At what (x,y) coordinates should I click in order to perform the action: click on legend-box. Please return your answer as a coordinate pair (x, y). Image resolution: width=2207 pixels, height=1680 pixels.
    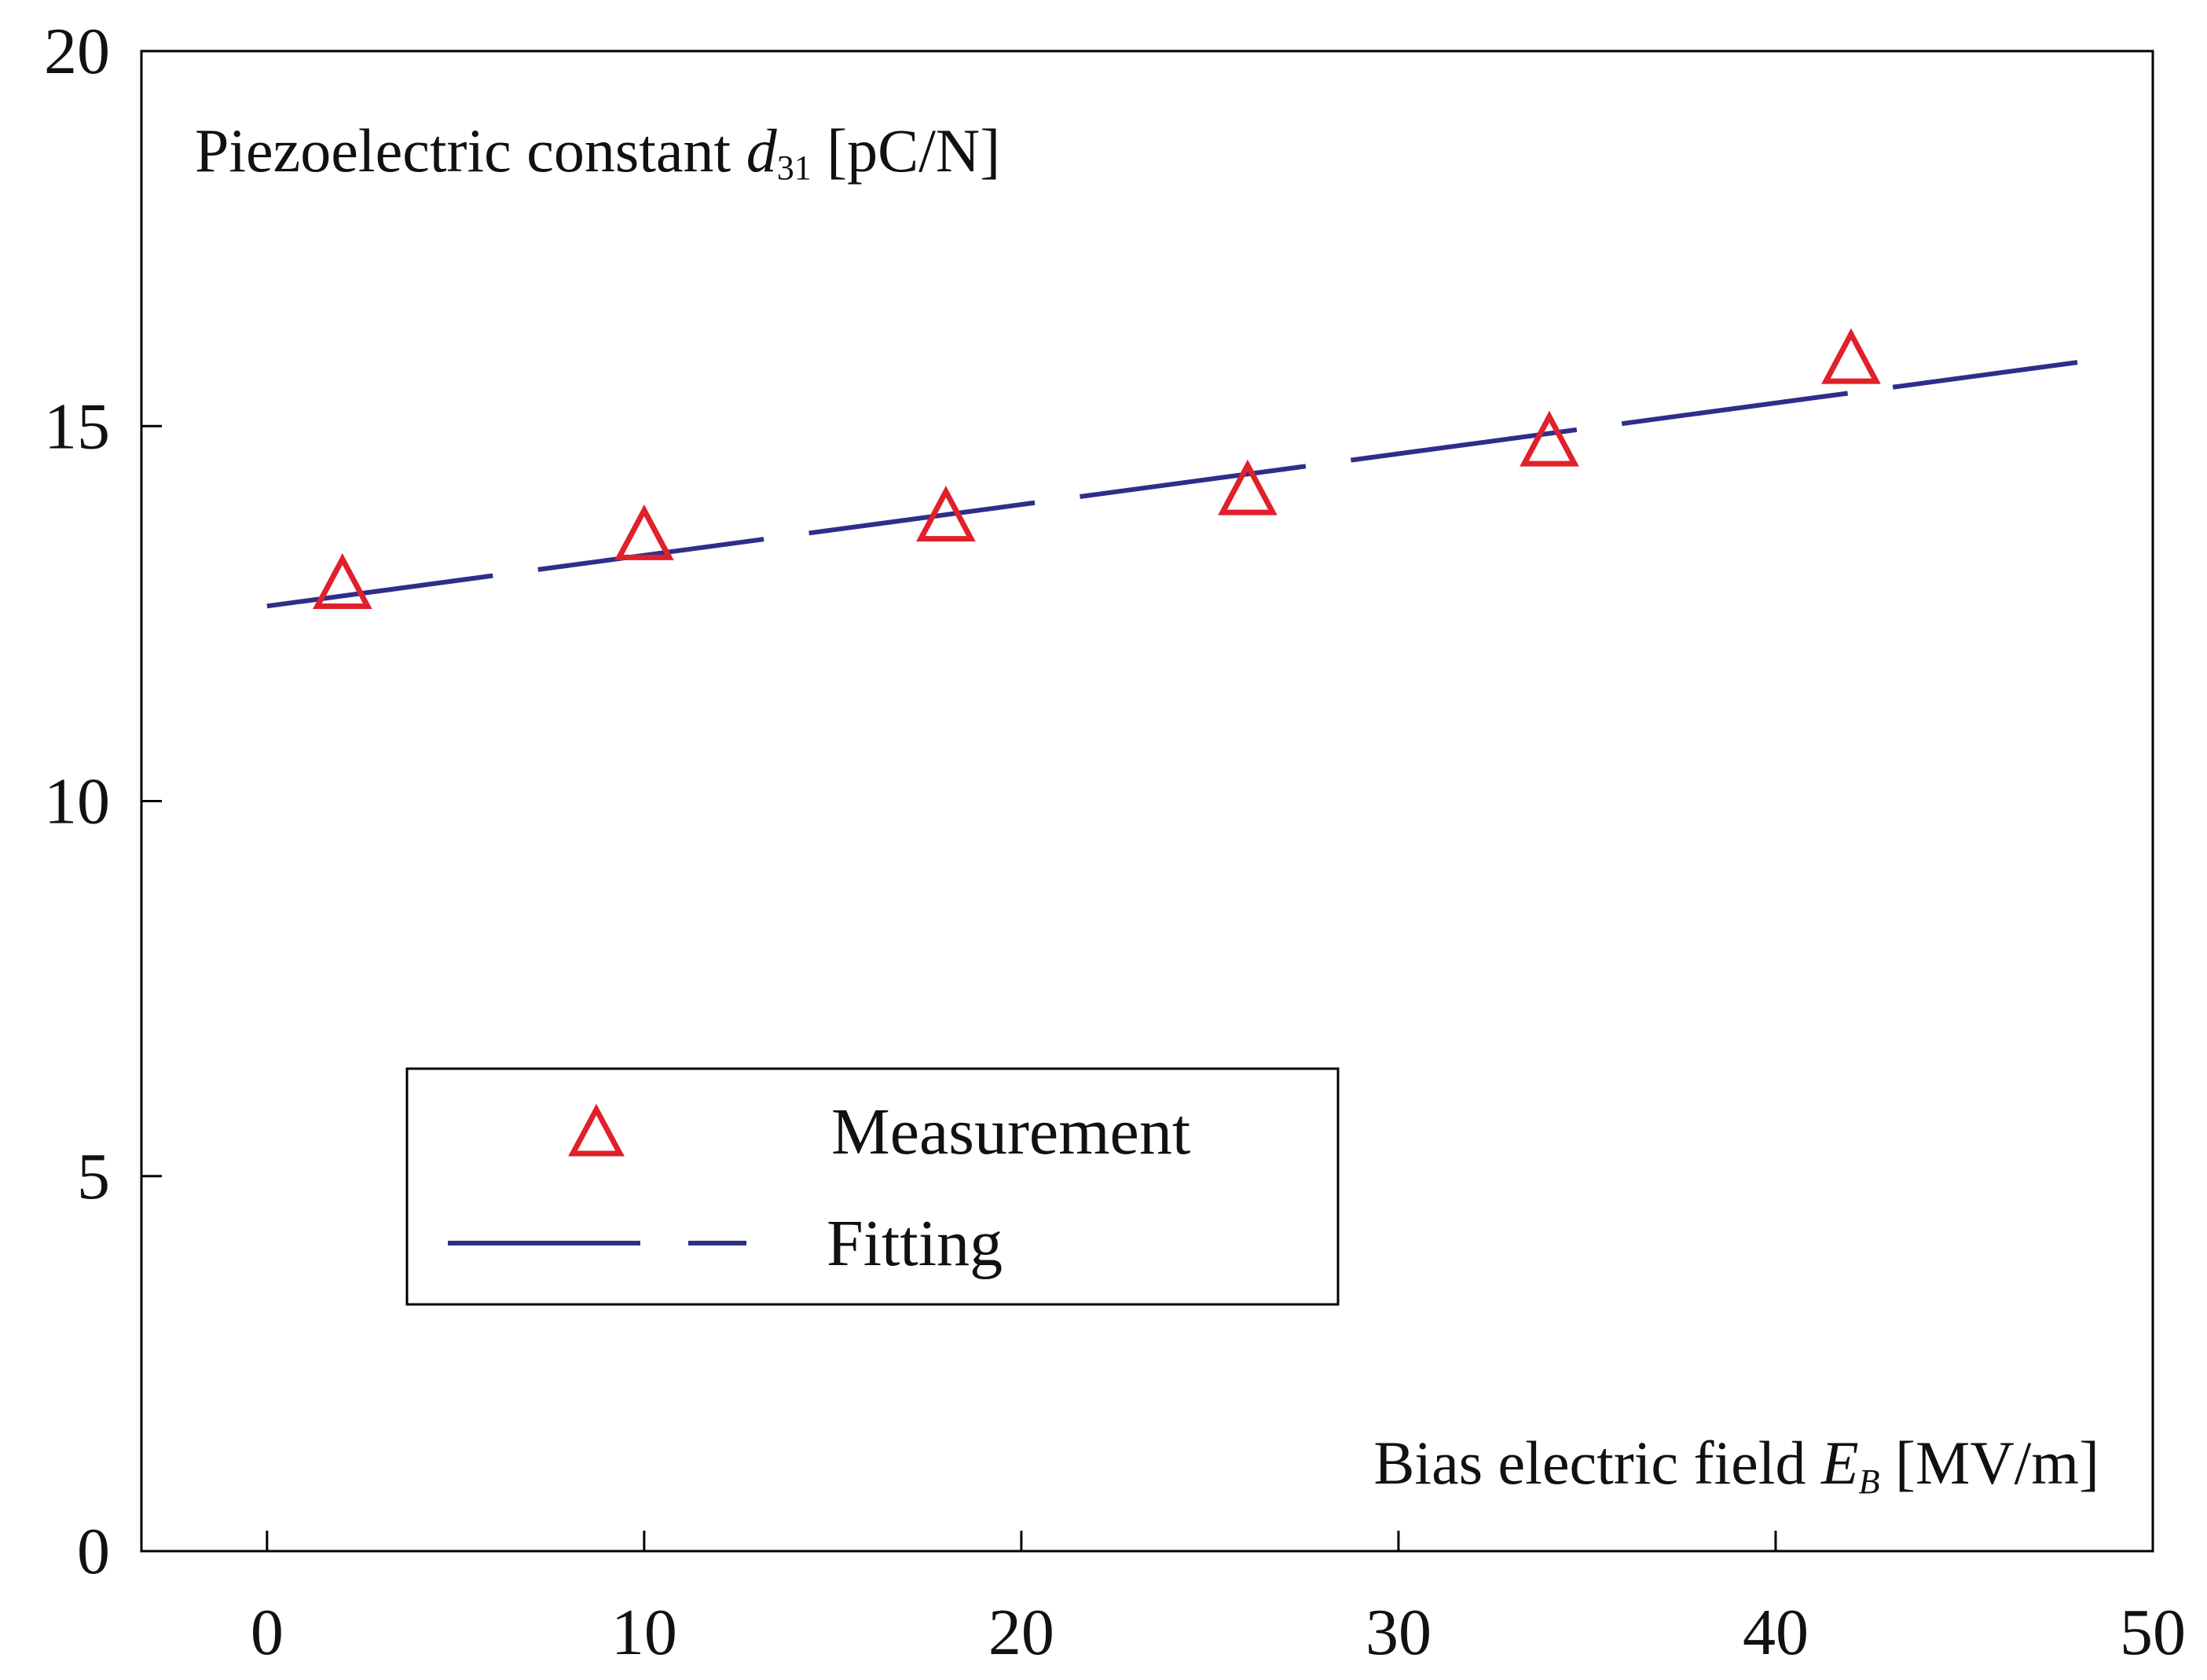
    Looking at the image, I should click on (872, 1186).